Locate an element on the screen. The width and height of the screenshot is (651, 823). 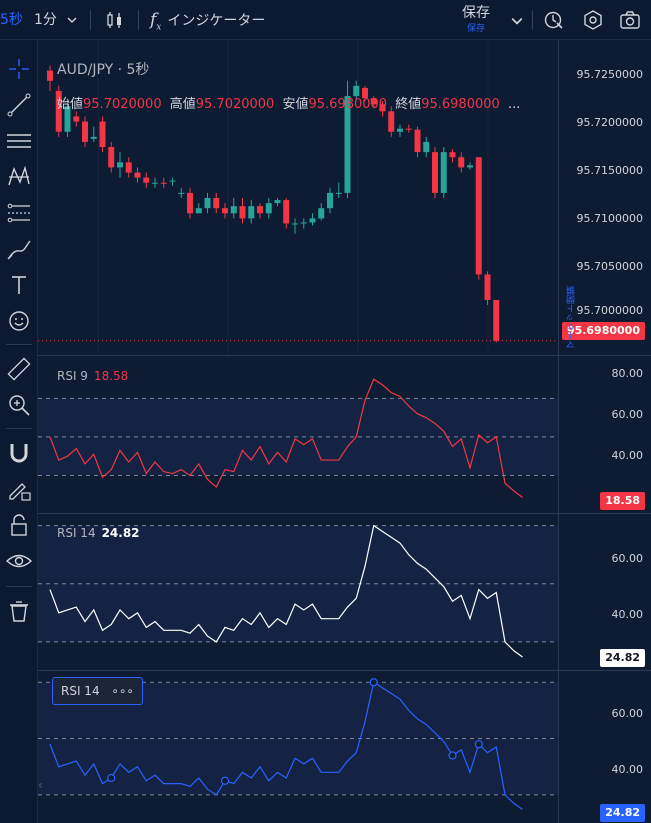
high-key: 高値 is located at coordinates (182, 104).